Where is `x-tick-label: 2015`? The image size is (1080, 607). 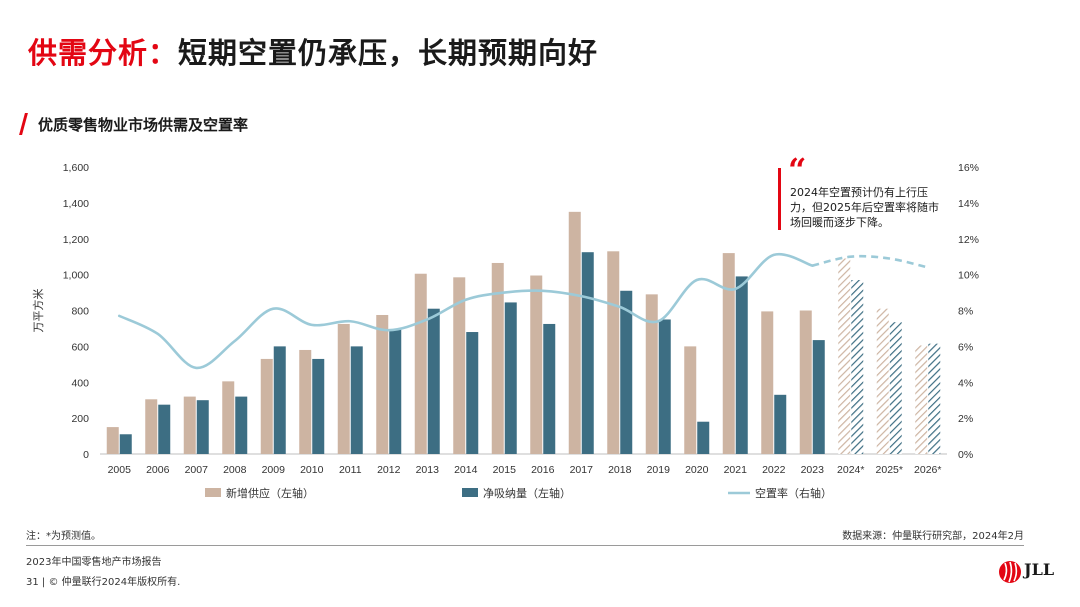
x-tick-label: 2015 is located at coordinates (505, 470).